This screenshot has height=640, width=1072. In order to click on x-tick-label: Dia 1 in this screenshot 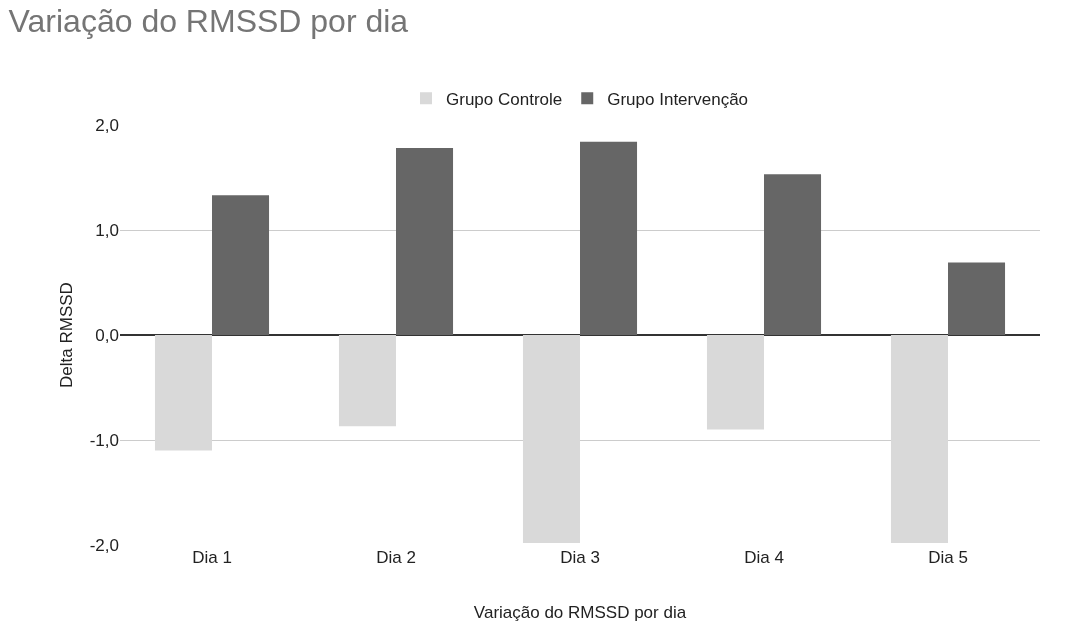, I will do `click(212, 557)`.